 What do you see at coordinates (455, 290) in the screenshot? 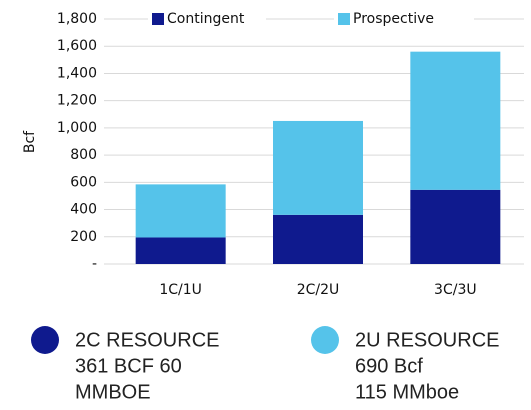
I see `x-tick-label: 3C/3U` at bounding box center [455, 290].